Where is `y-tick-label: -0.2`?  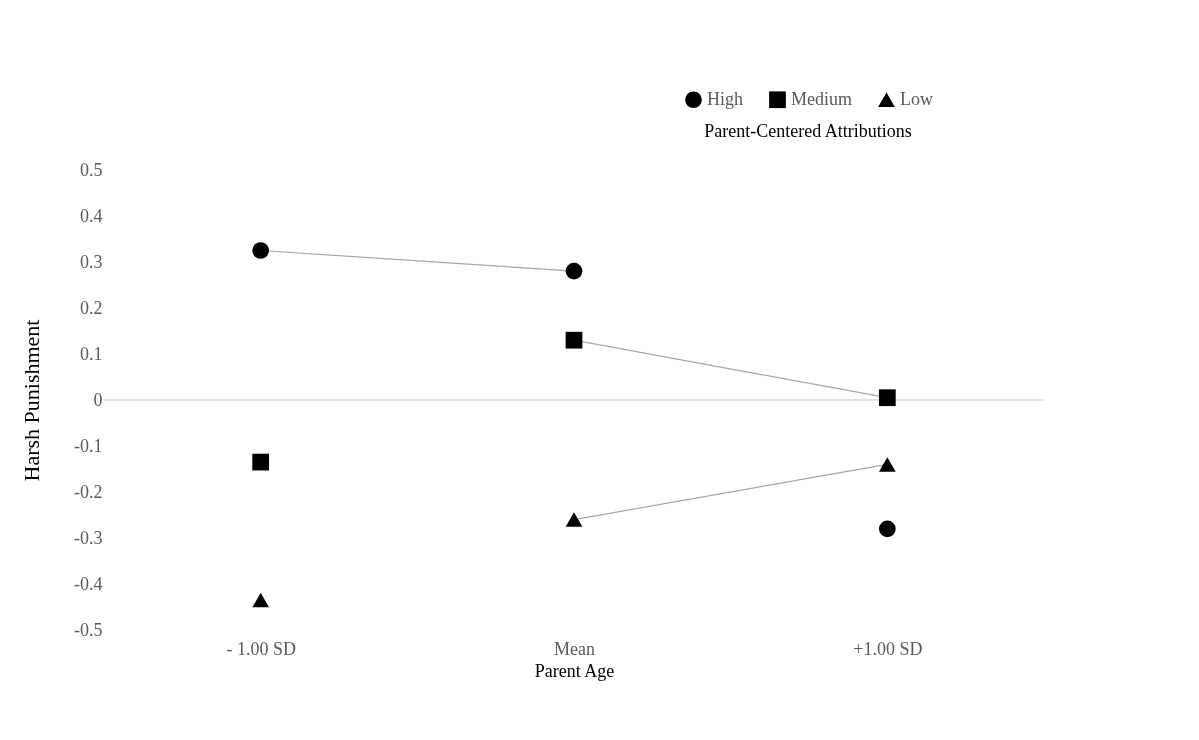
y-tick-label: -0.2 is located at coordinates (88, 491).